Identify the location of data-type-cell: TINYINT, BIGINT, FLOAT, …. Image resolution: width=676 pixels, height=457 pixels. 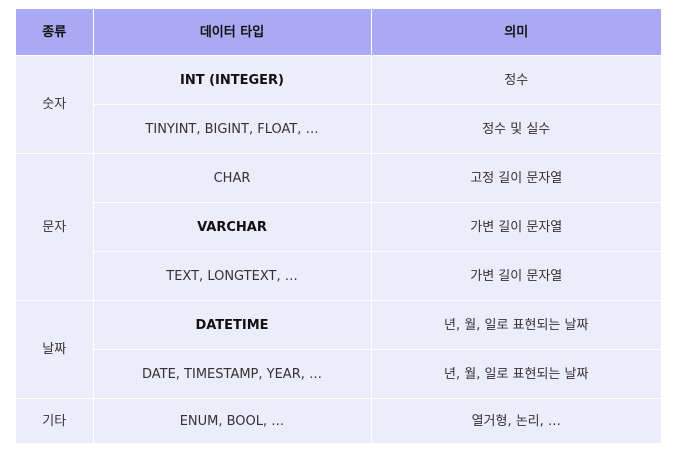
(232, 129).